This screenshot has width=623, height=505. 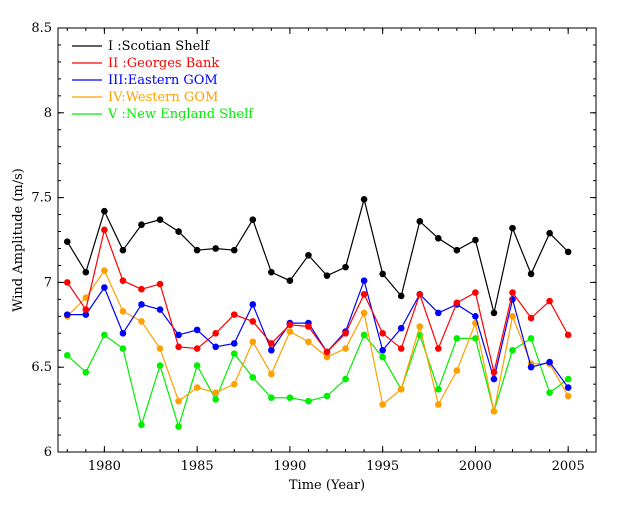 What do you see at coordinates (18, 240) in the screenshot?
I see `y-axis-title: Wind Amplitude (m/s)` at bounding box center [18, 240].